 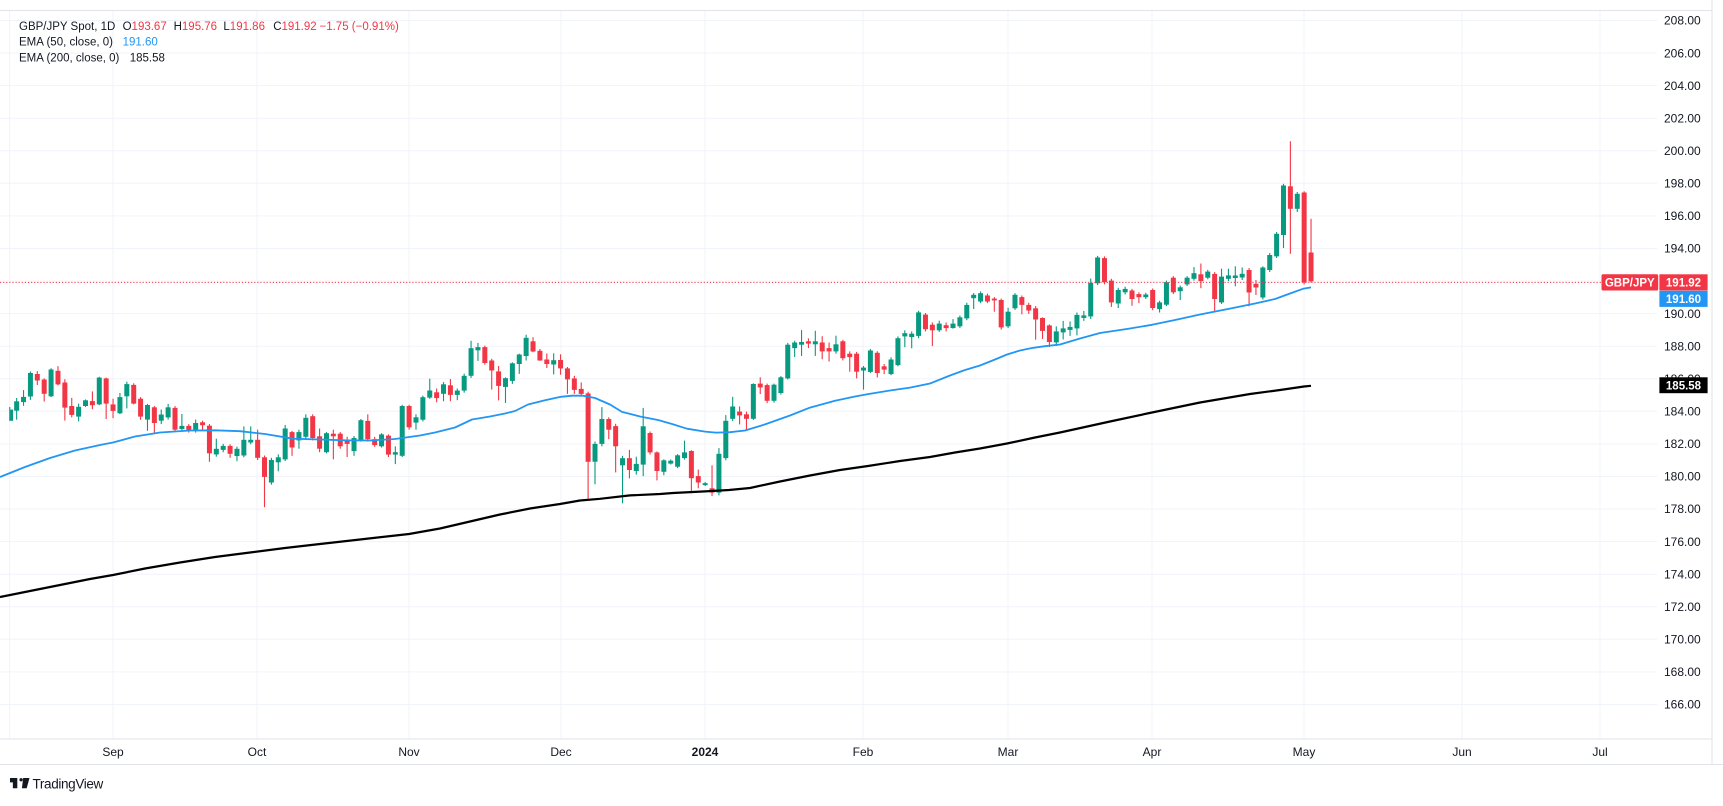 What do you see at coordinates (68, 784) in the screenshot?
I see `svg-text: TradingView` at bounding box center [68, 784].